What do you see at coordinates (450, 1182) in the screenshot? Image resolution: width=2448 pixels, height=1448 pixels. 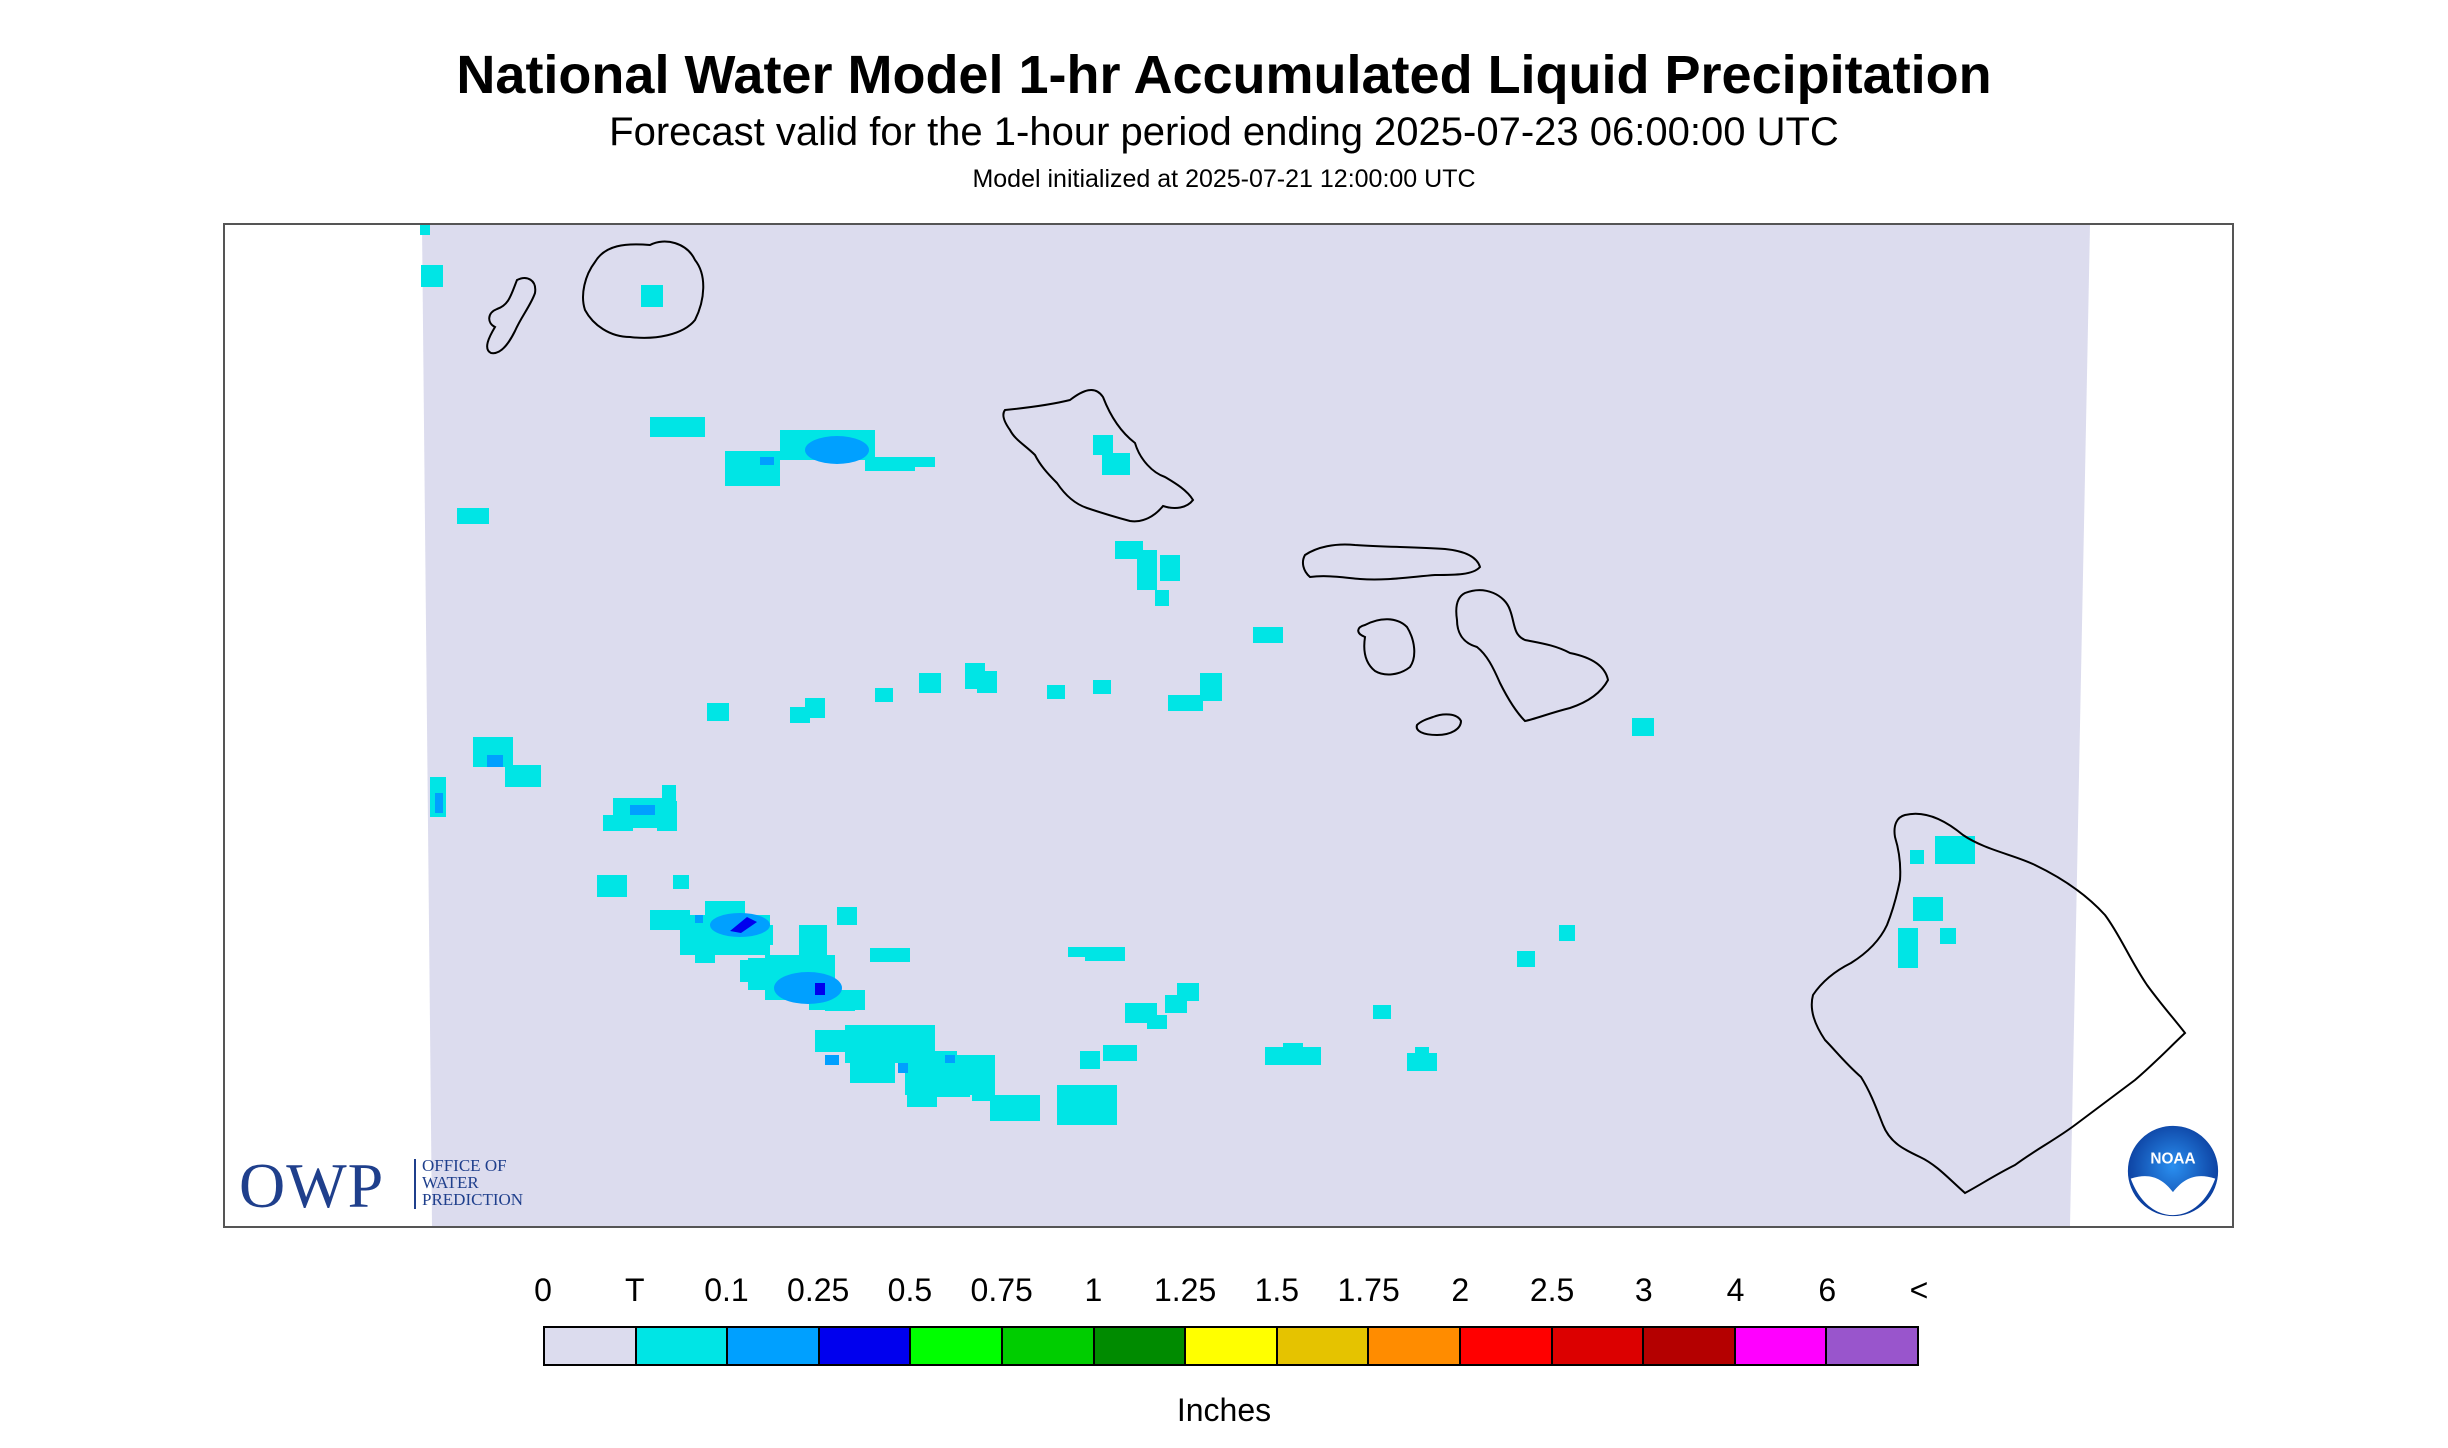 I see `owp-line-2: WATER` at bounding box center [450, 1182].